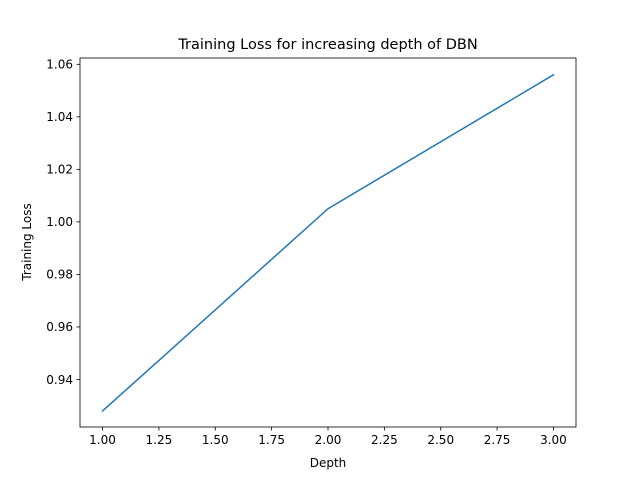 This screenshot has height=480, width=640. What do you see at coordinates (59, 275) in the screenshot?
I see `y-tick-label: 0.98` at bounding box center [59, 275].